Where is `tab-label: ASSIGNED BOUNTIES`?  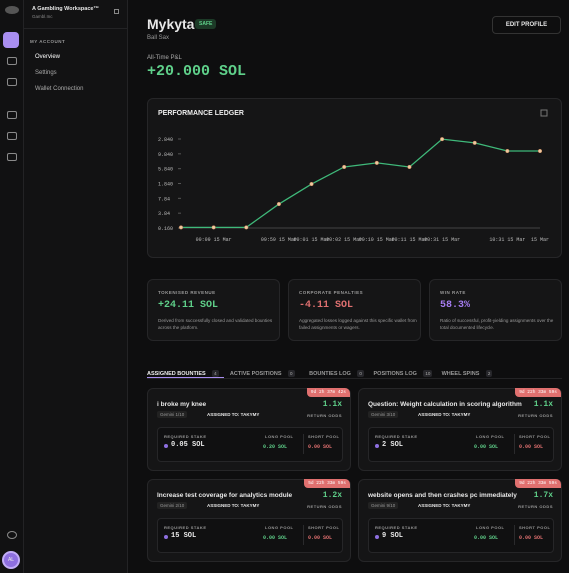 tab-label: ASSIGNED BOUNTIES is located at coordinates (176, 374).